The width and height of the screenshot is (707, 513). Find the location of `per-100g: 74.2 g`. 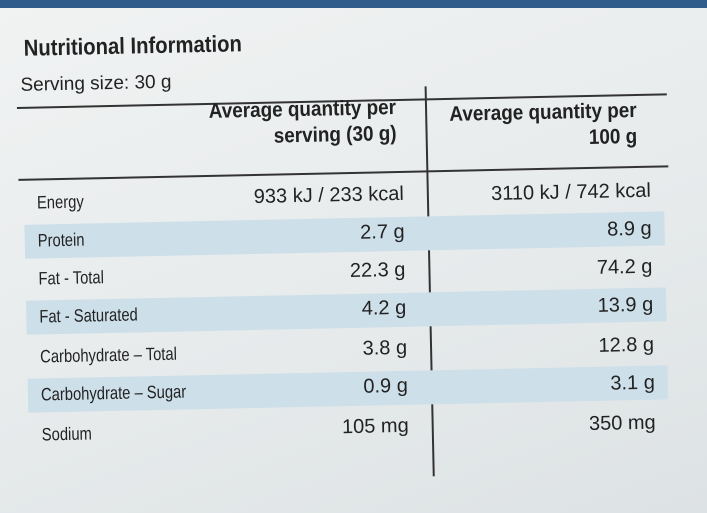

per-100g: 74.2 g is located at coordinates (624, 267).